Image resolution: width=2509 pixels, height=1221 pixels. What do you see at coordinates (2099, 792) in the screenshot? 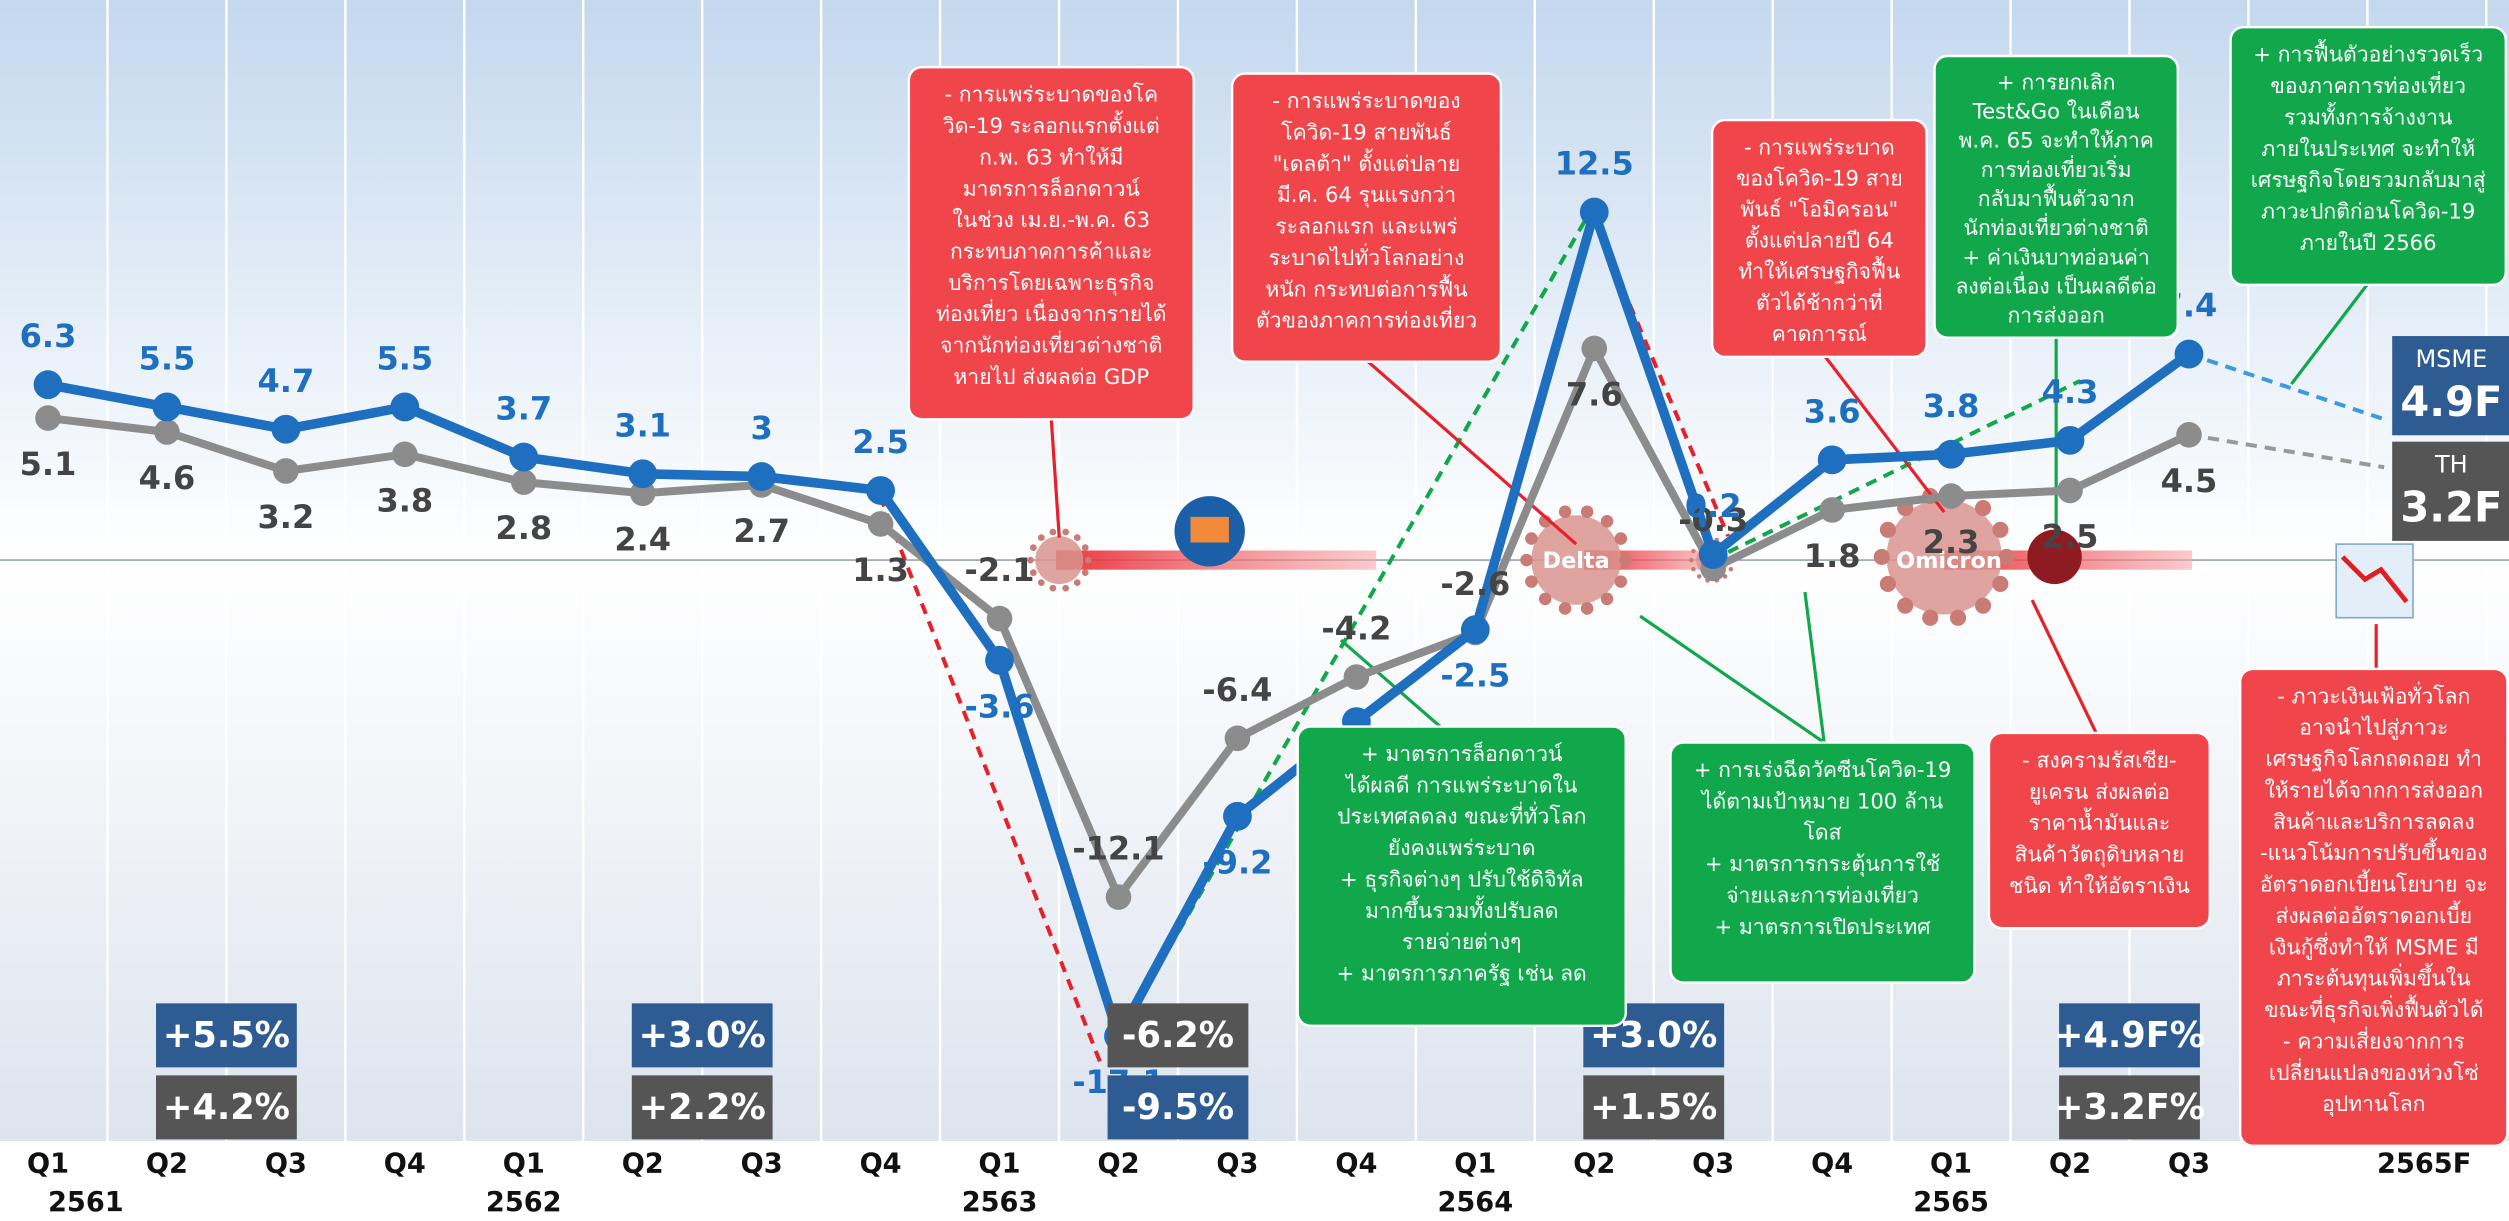
I see `annotation-text: ยูเครน ส่งผลต่อ` at bounding box center [2099, 792].